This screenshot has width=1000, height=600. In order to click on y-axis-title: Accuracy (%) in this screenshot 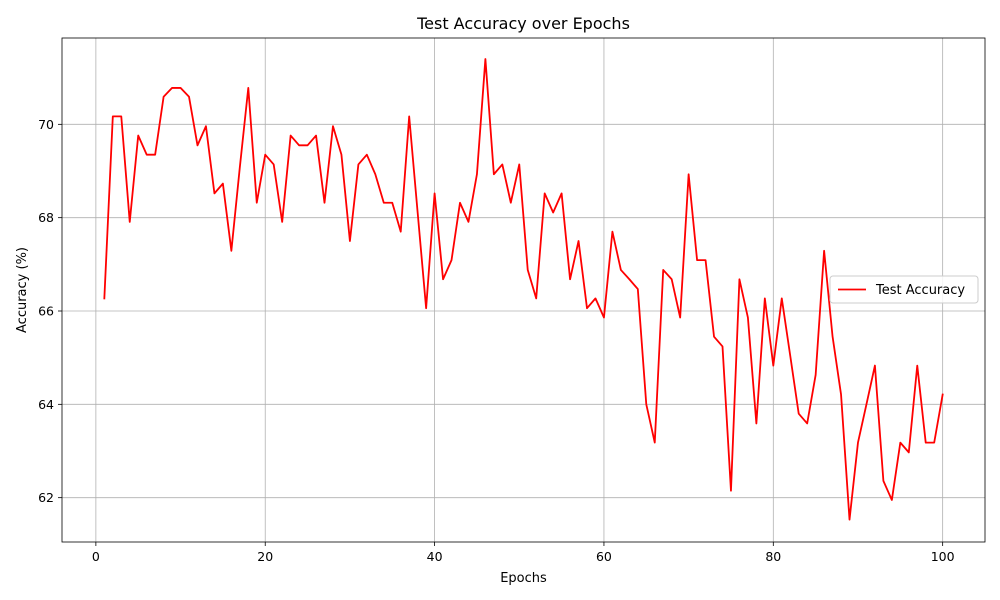, I will do `click(22, 290)`.